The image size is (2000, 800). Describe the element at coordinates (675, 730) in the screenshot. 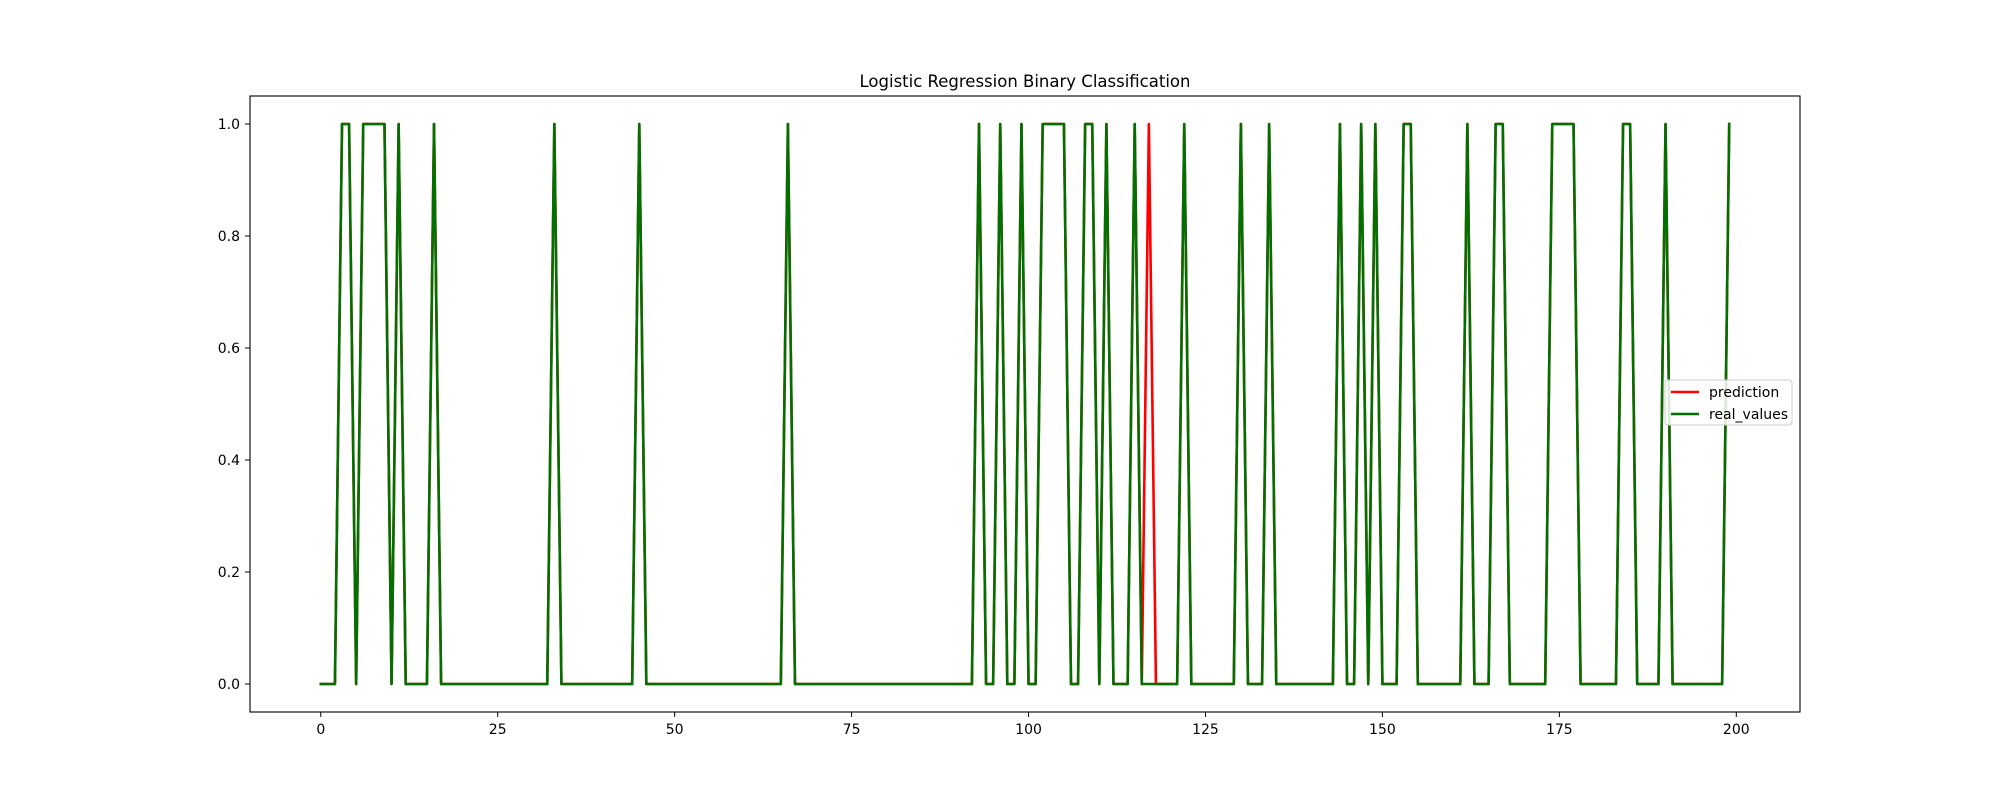

I see `x-tick-label: 50` at that location.